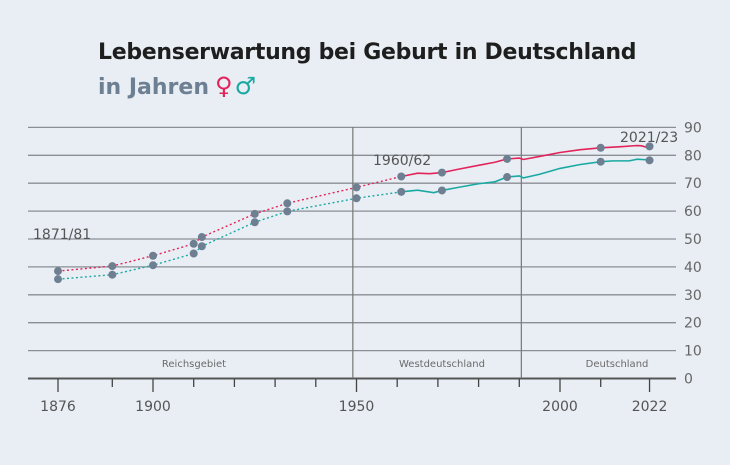 The width and height of the screenshot is (730, 465). What do you see at coordinates (560, 407) in the screenshot?
I see `x-tick-label: 2000` at bounding box center [560, 407].